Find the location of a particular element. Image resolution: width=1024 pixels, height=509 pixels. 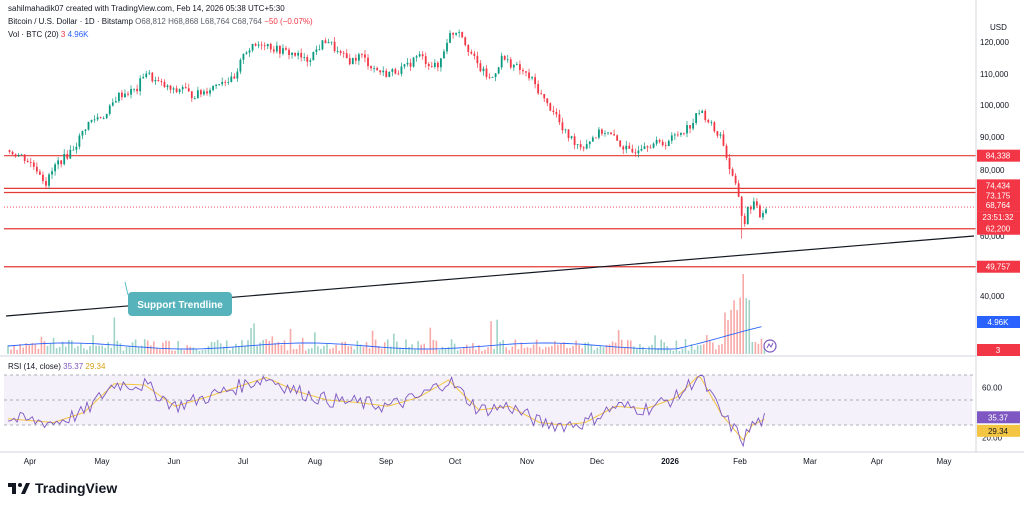

rsi-ma-label: 29.34 is located at coordinates (998, 431).